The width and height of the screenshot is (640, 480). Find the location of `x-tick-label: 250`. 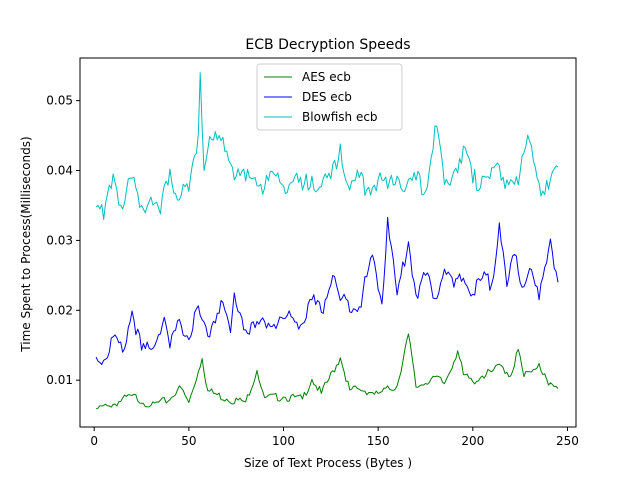

x-tick-label: 250 is located at coordinates (567, 441).